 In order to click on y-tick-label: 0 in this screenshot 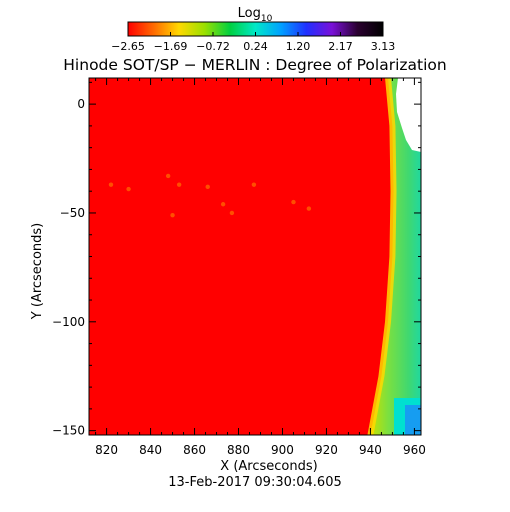, I will do `click(81, 104)`.